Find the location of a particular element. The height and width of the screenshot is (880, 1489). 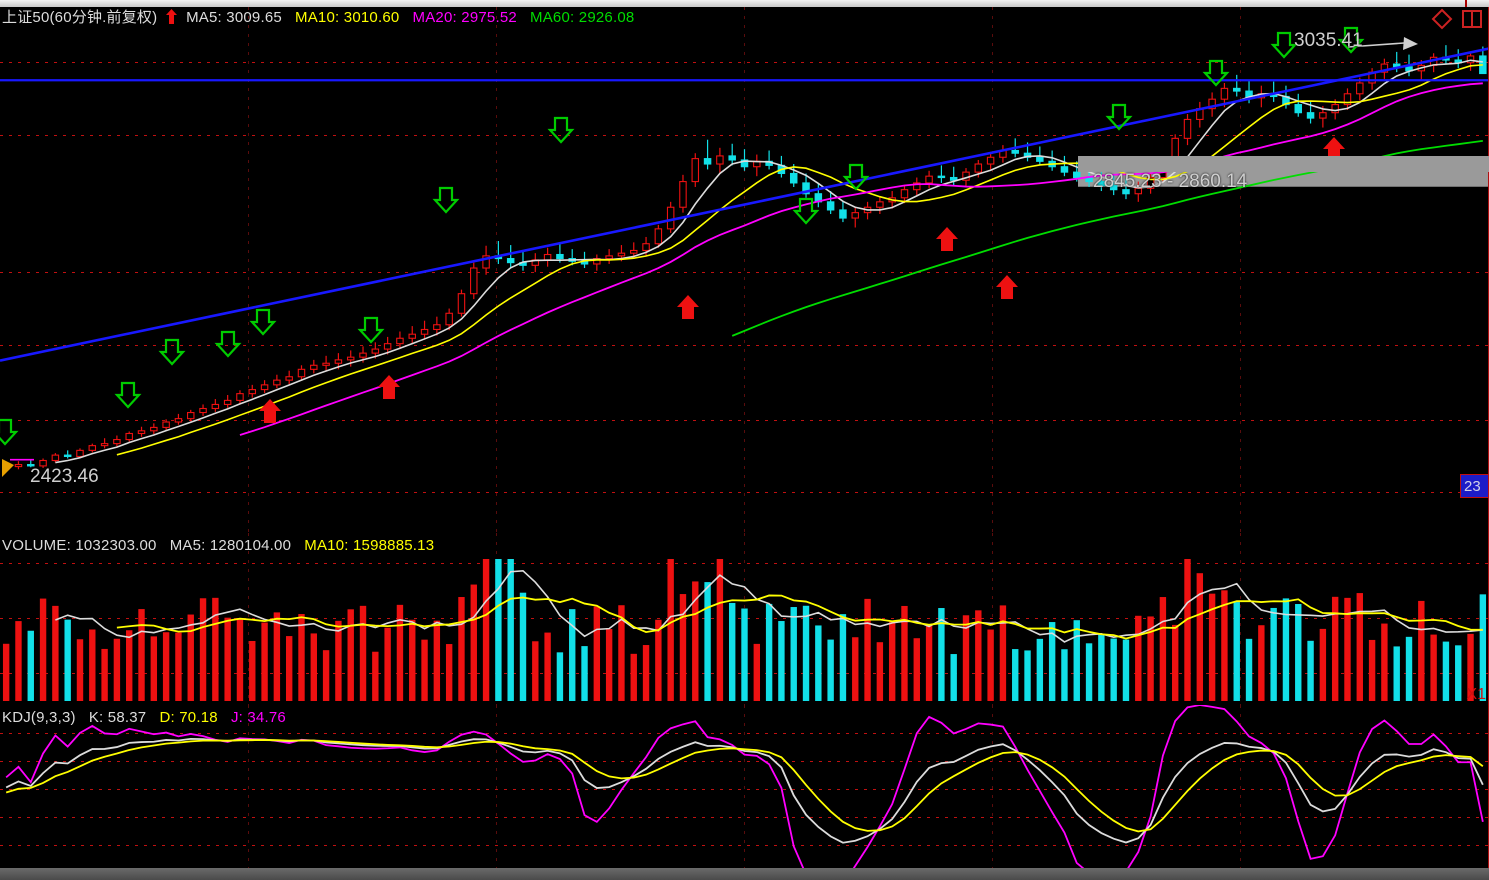

bottom-scroll-bar is located at coordinates (744, 874).